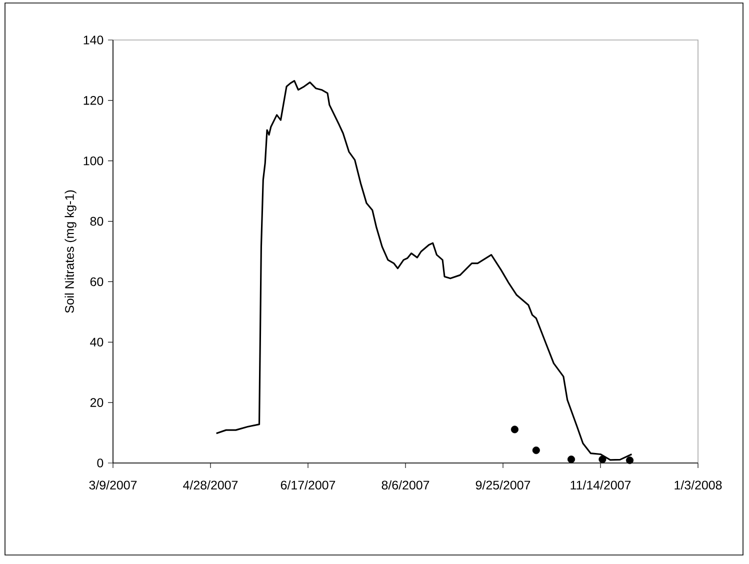 The image size is (749, 564). Describe the element at coordinates (600, 485) in the screenshot. I see `x-tick-label: 11/14/2007` at that location.